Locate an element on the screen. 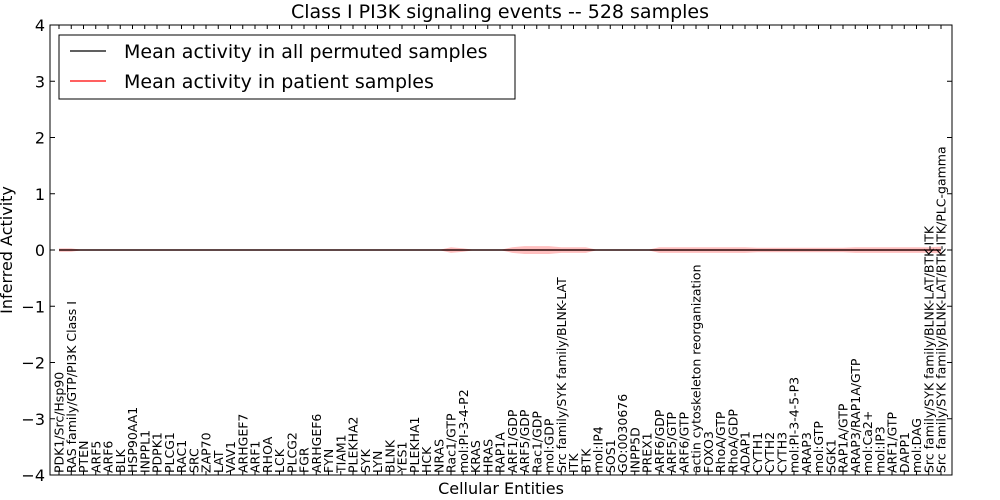  x-tick-label: INPP5D is located at coordinates (634, 450).